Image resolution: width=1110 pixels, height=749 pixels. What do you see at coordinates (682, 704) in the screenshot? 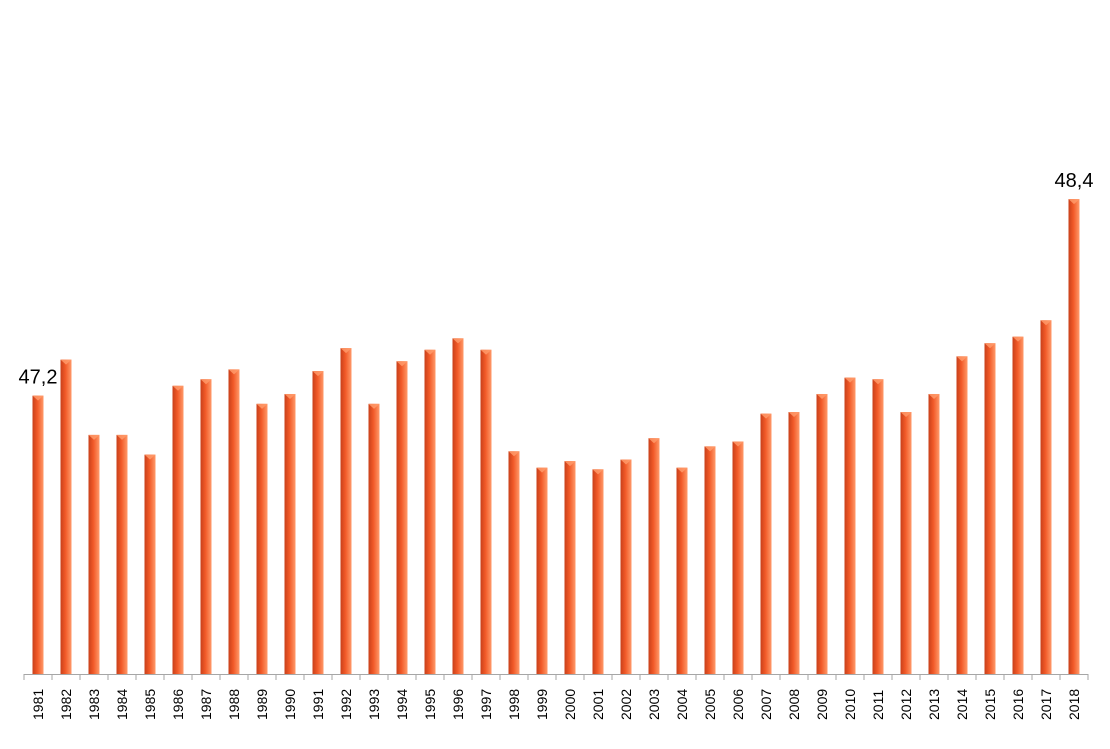
I see `x-tick-label-2004: 2004` at bounding box center [682, 704].